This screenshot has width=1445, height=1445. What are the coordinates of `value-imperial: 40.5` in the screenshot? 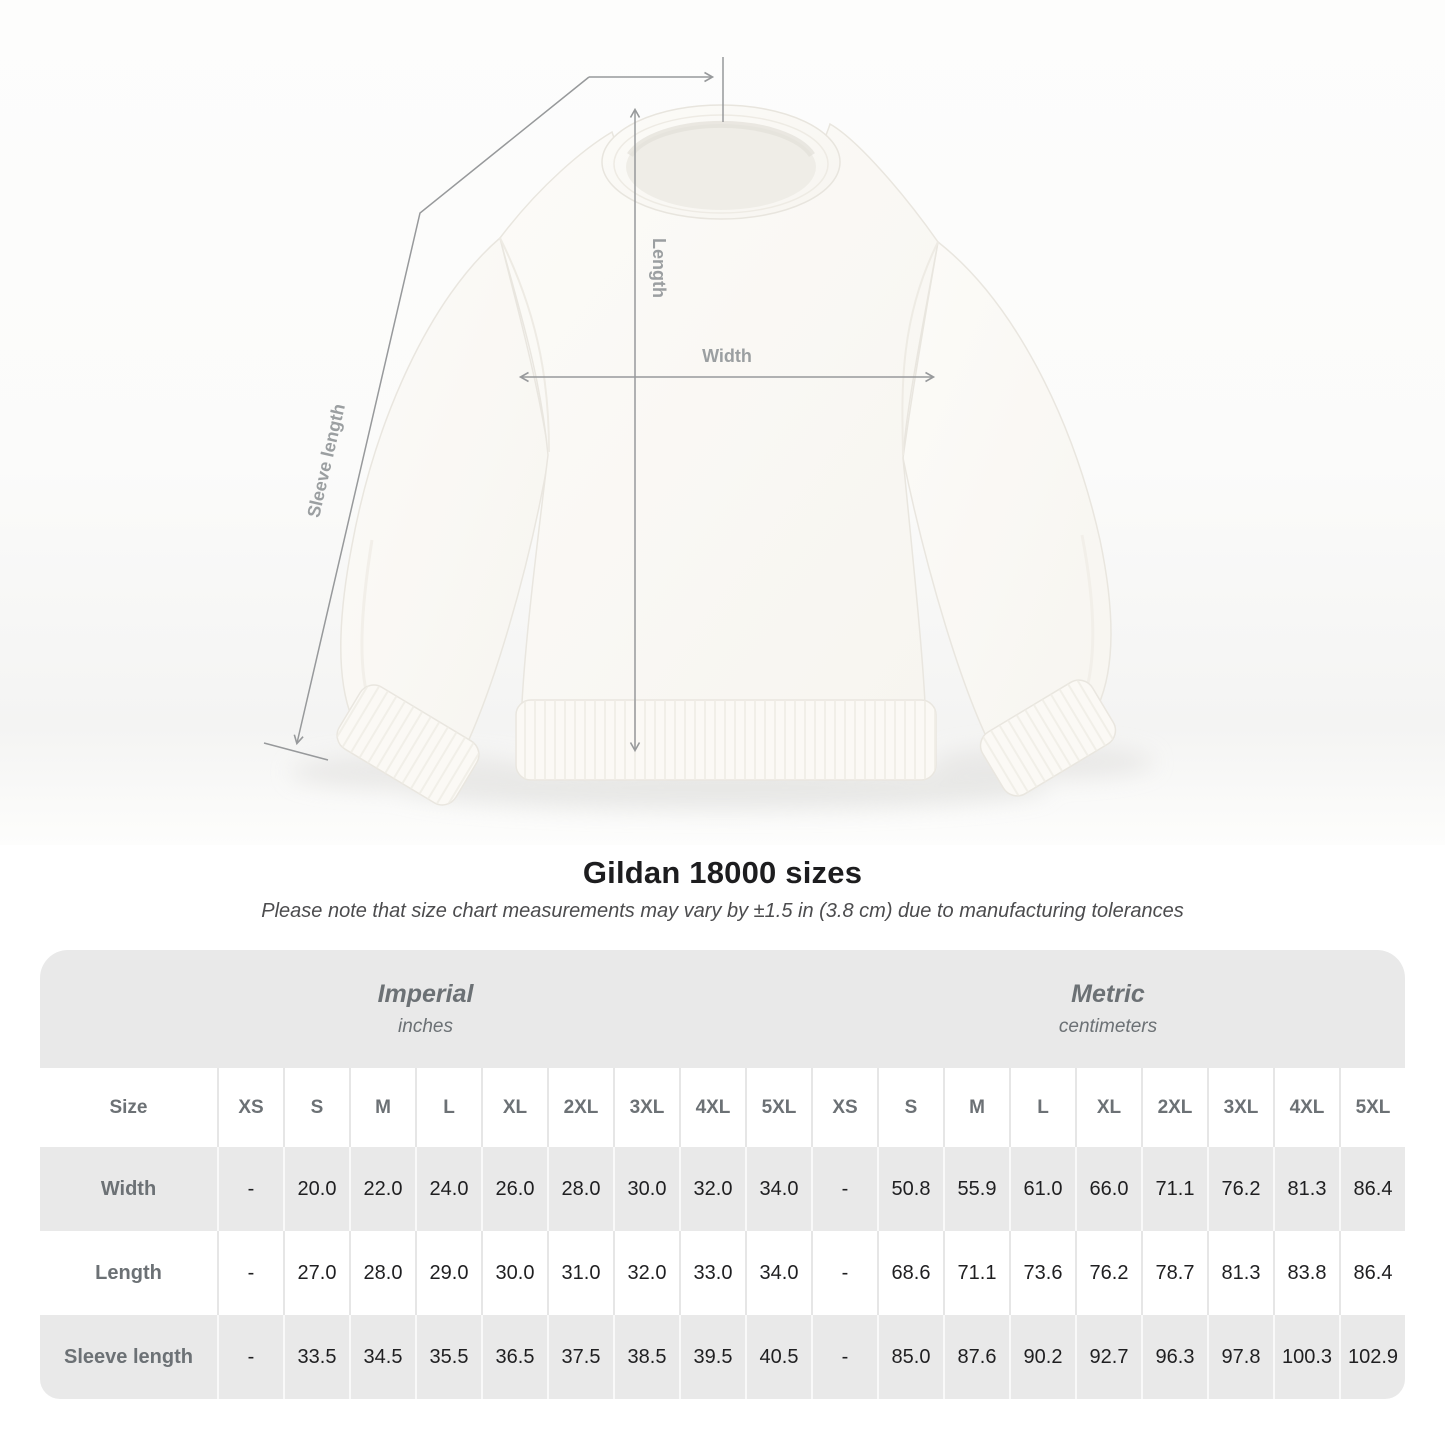 It's located at (778, 1357).